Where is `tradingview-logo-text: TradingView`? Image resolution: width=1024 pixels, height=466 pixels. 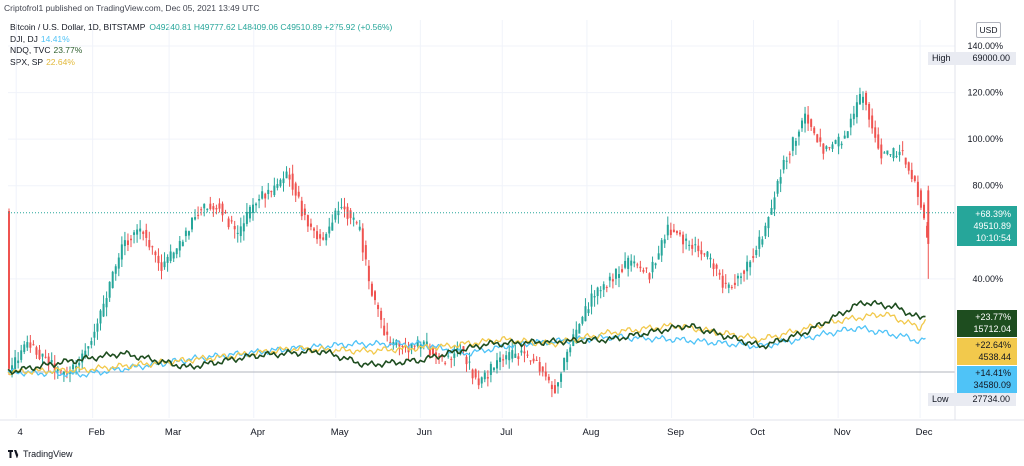 tradingview-logo-text: TradingView is located at coordinates (48, 454).